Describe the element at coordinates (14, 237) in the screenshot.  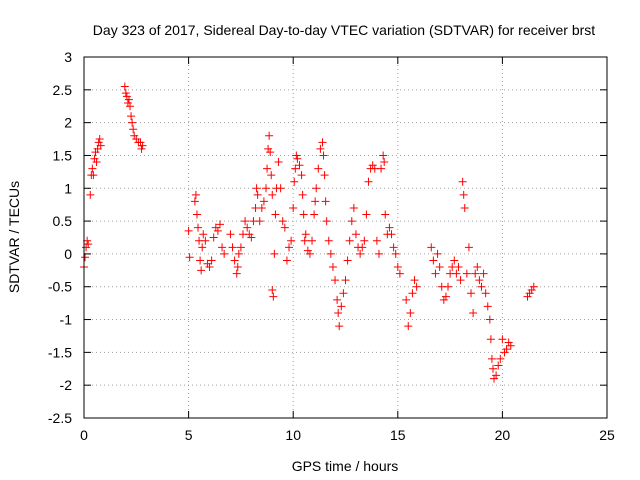
I see `y-axis-label: SDTVAR / TECUs` at that location.